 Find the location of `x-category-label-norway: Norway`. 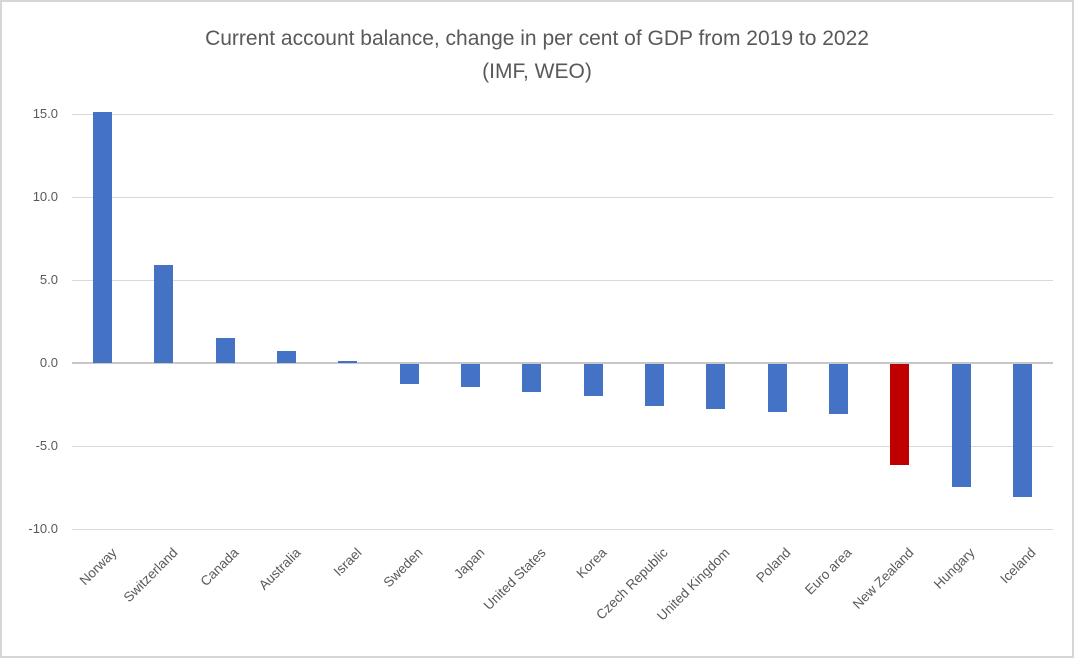

x-category-label-norway: Norway is located at coordinates (98, 566).